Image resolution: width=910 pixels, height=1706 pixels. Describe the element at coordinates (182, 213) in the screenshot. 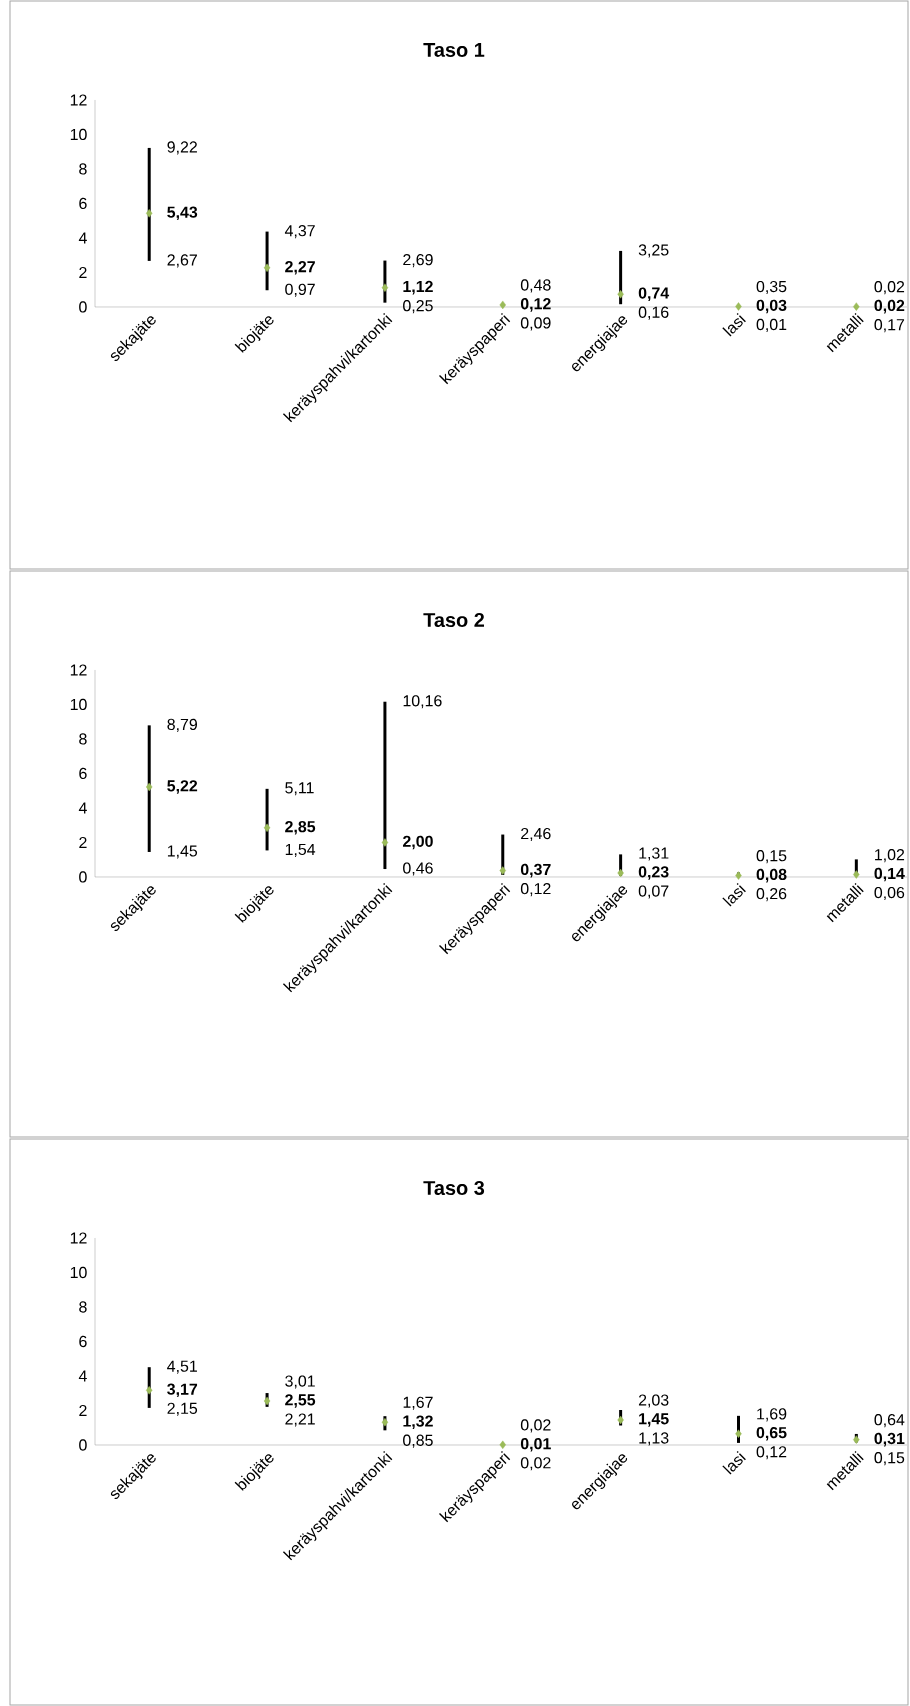

I see `data-label: 5,43` at that location.